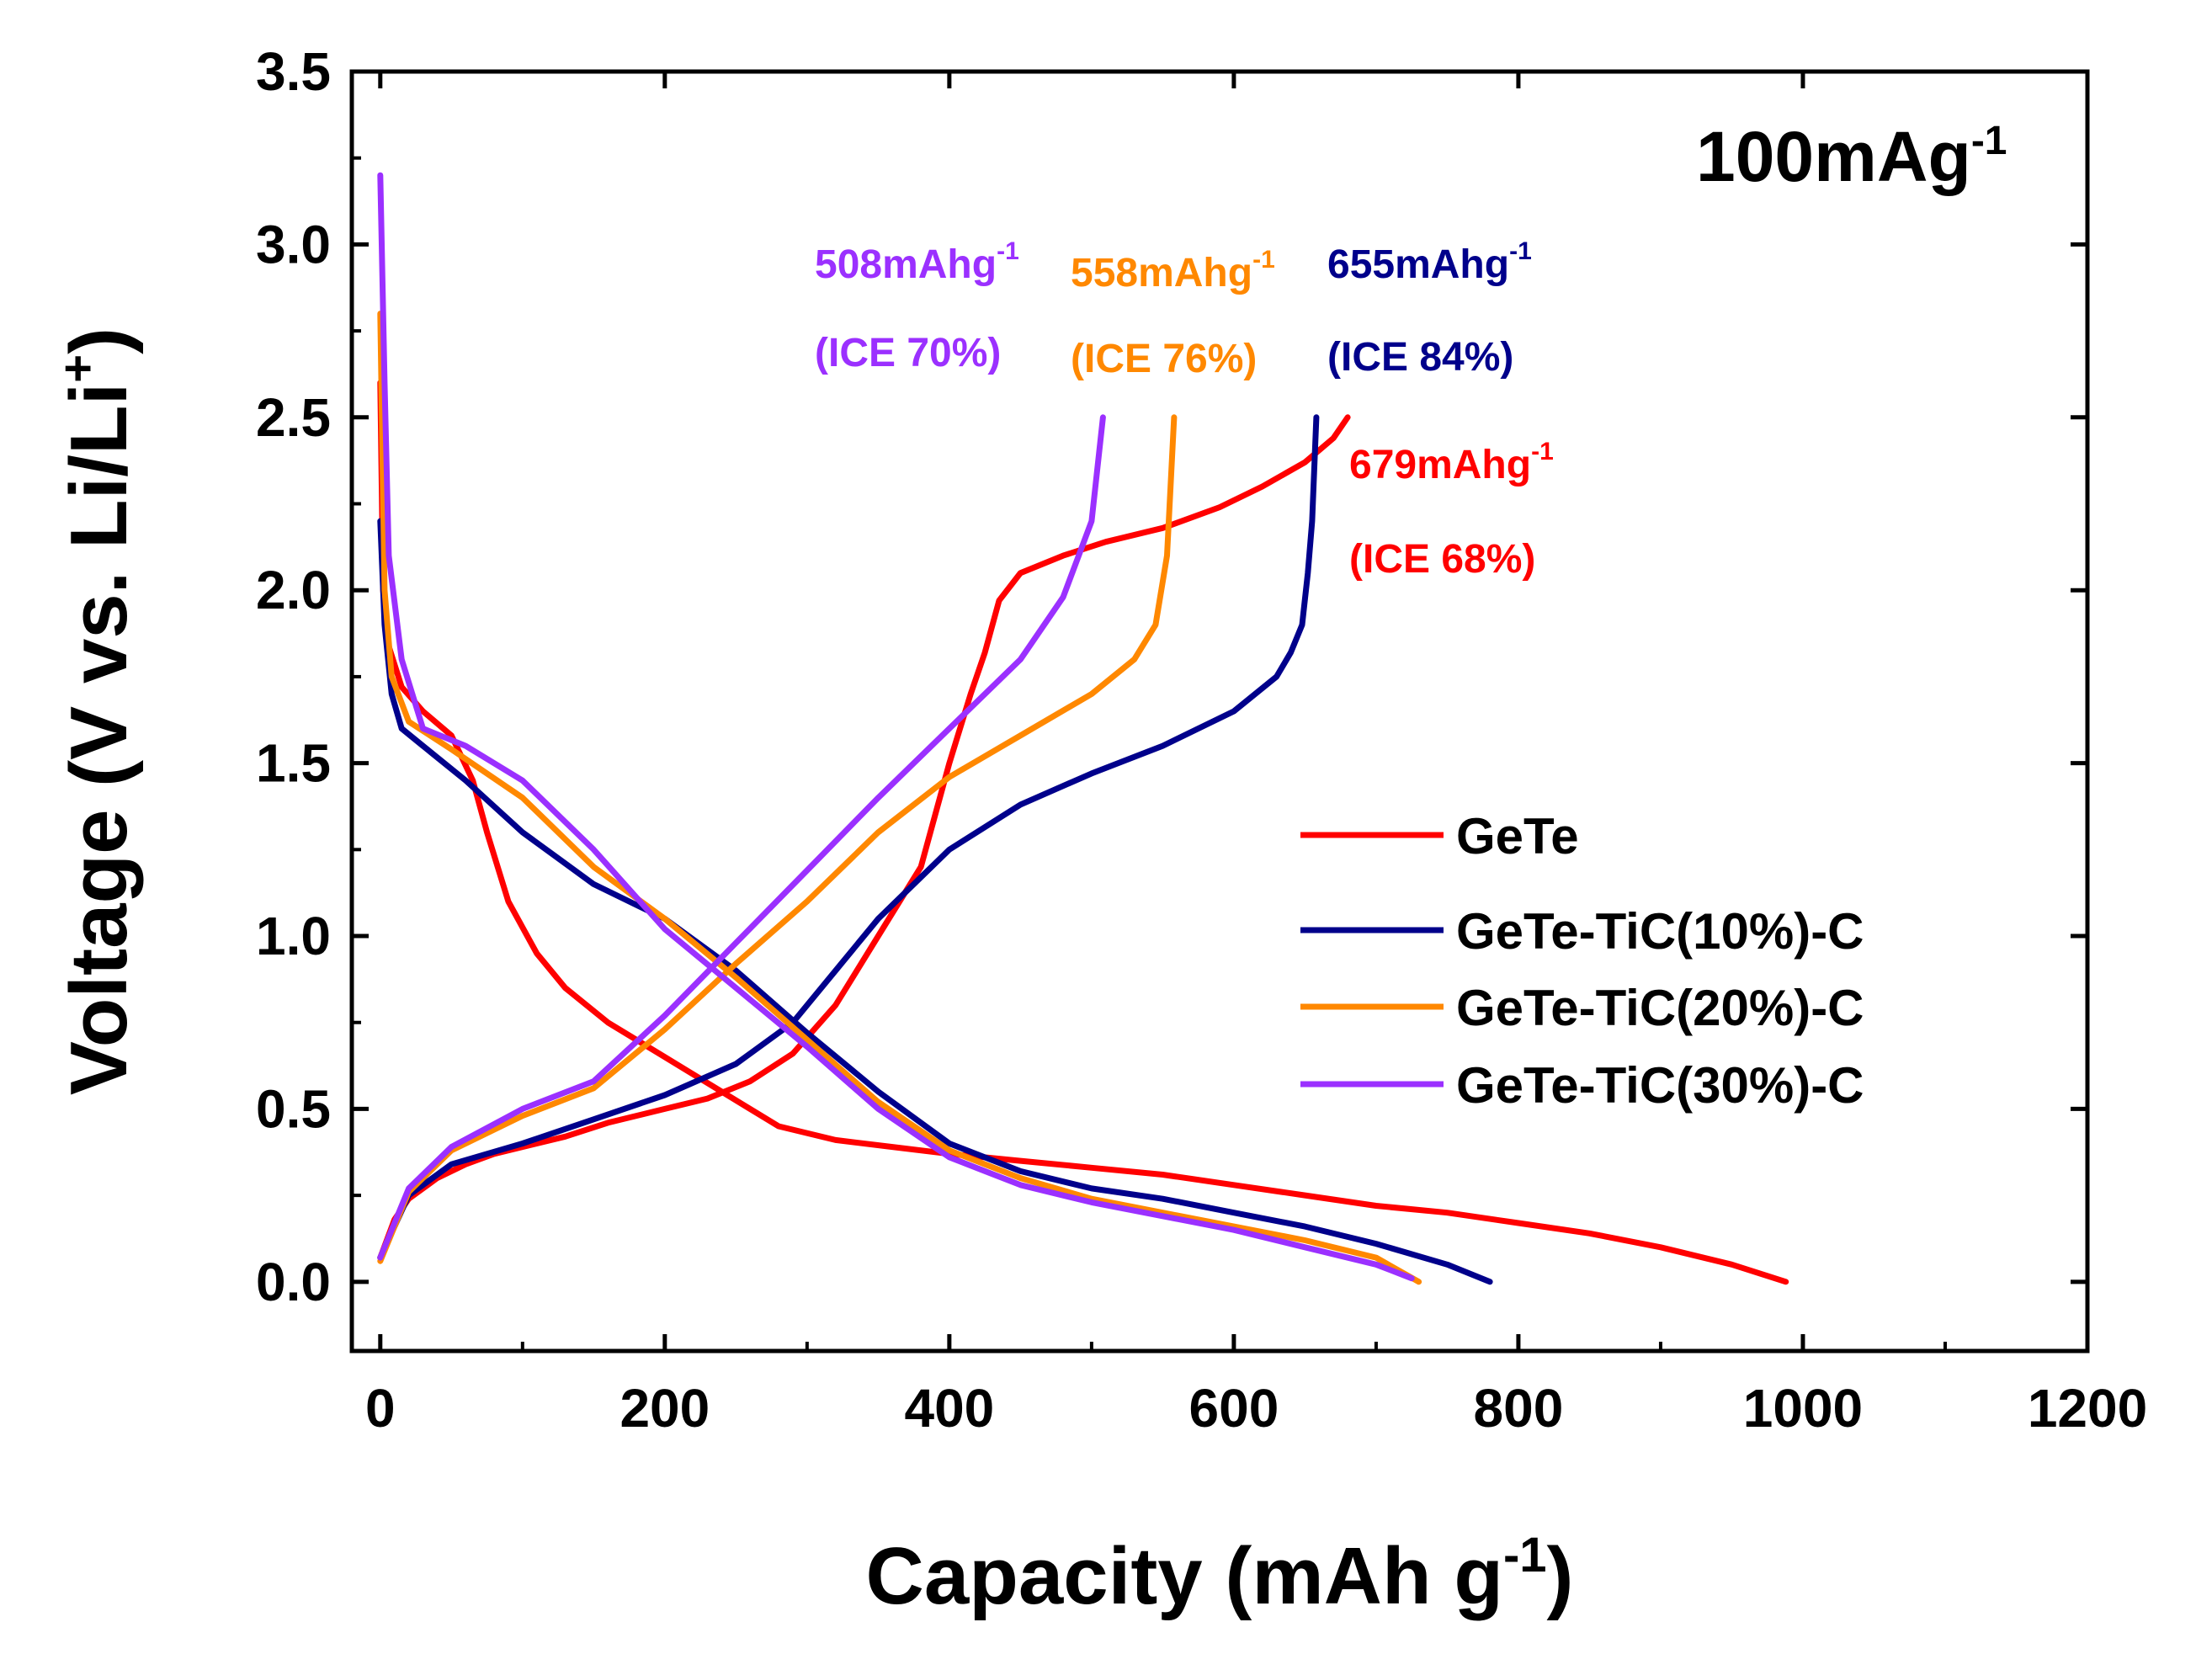 This screenshot has height=1670, width=2212. What do you see at coordinates (1560, 1576) in the screenshot?
I see `x-axis-title-end: )` at bounding box center [1560, 1576].